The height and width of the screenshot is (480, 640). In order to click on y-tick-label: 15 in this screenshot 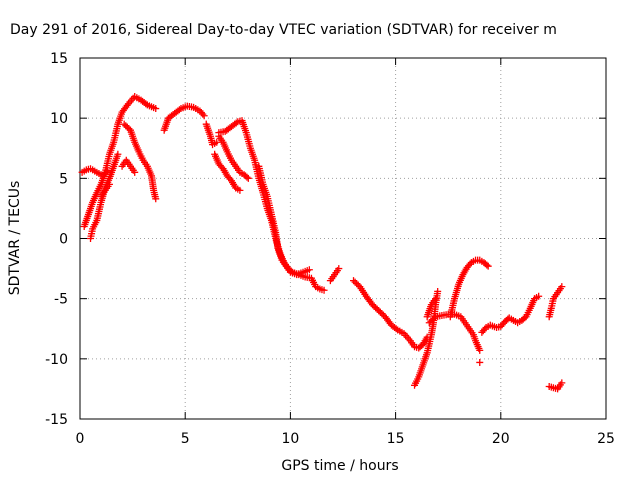, I will do `click(59, 59)`.